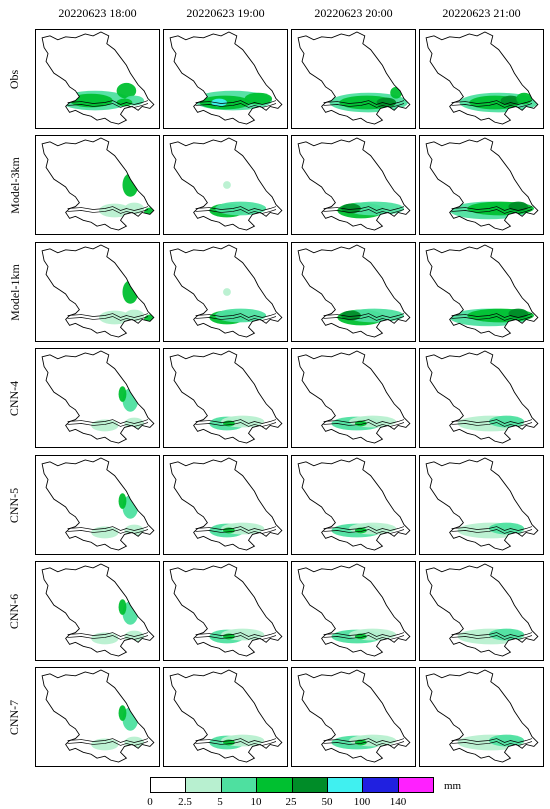 This screenshot has width=550, height=809. I want to click on map-panel-r7-c2, so click(225, 717).